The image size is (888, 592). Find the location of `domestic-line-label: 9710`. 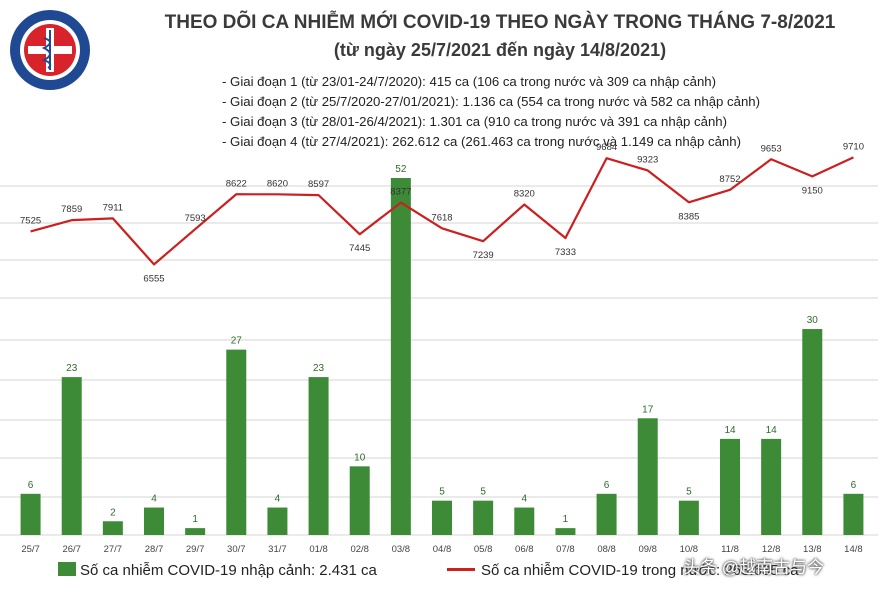

domestic-line-label: 9710 is located at coordinates (853, 146).